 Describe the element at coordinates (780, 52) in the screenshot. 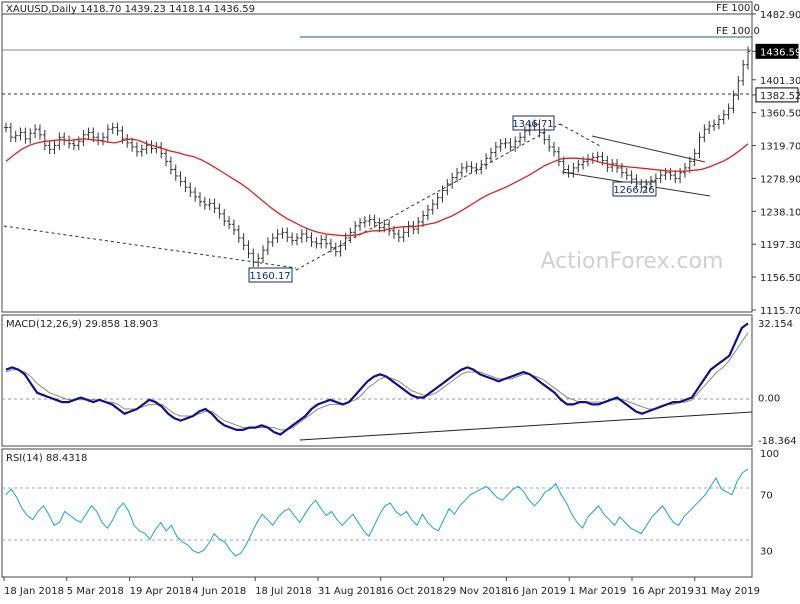

I see `svg-text: 1436.59` at that location.